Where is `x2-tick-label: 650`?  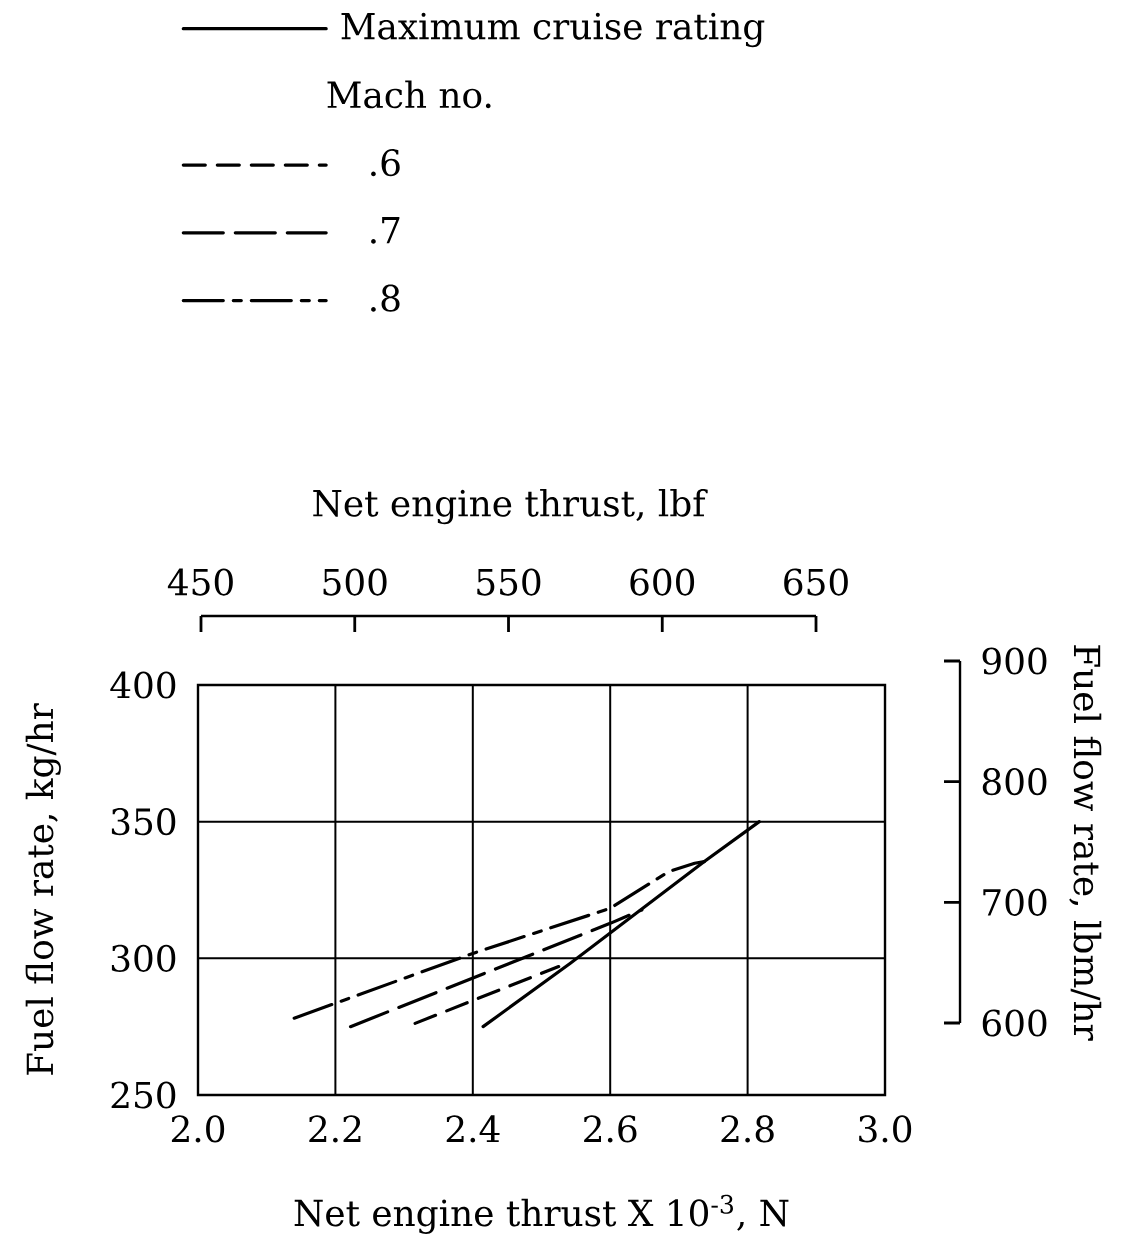 x2-tick-label: 650 is located at coordinates (816, 582).